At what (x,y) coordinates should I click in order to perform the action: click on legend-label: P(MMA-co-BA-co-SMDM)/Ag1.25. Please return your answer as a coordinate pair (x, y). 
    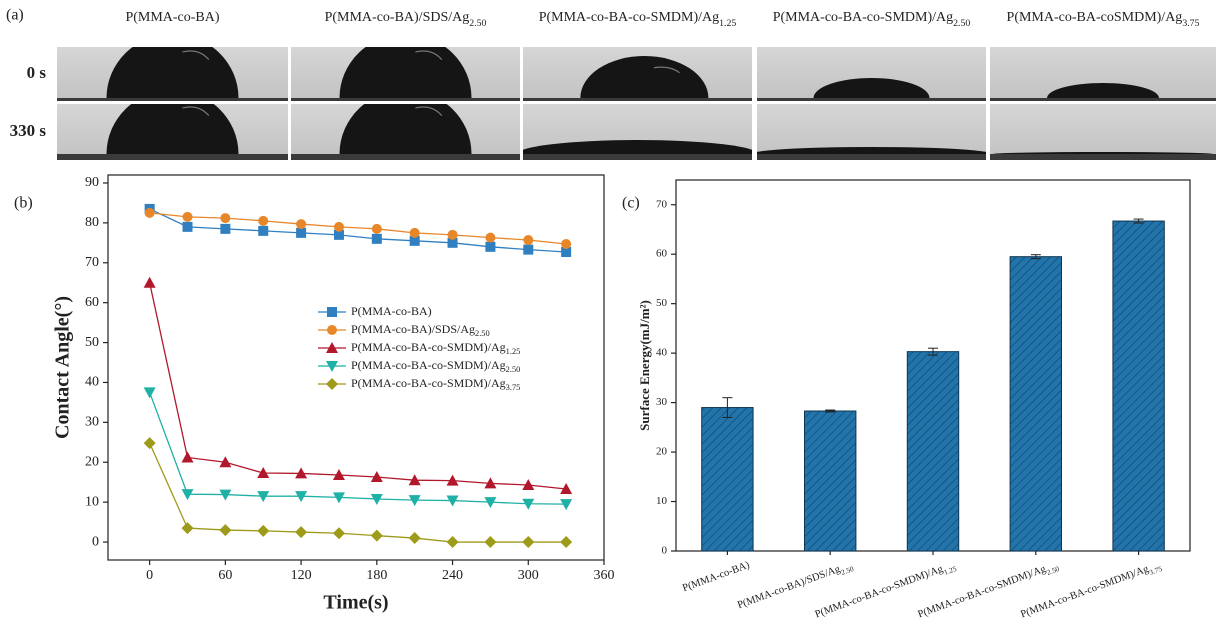
    Looking at the image, I should click on (435, 348).